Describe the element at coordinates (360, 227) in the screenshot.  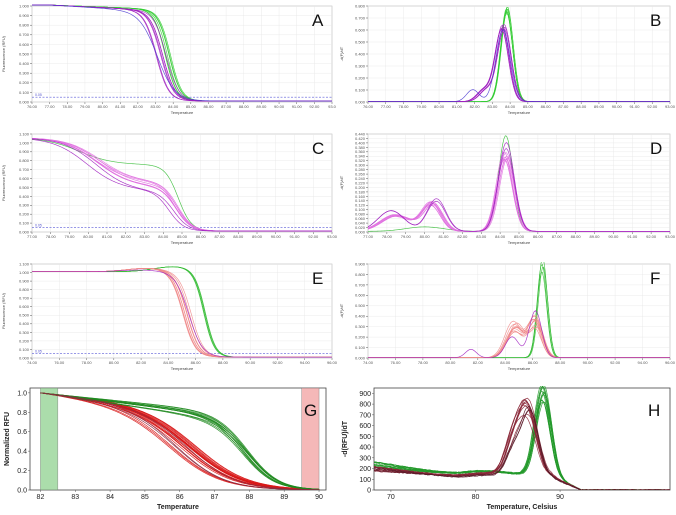
I see `y-tick-label: 0.020` at that location.